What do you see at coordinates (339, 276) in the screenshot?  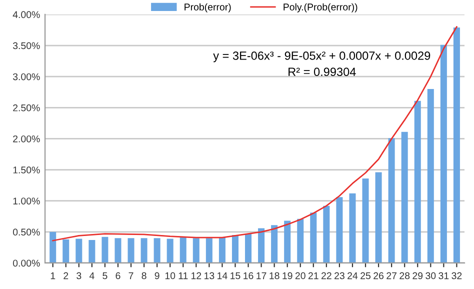 I see `x-tick-label: 23` at bounding box center [339, 276].